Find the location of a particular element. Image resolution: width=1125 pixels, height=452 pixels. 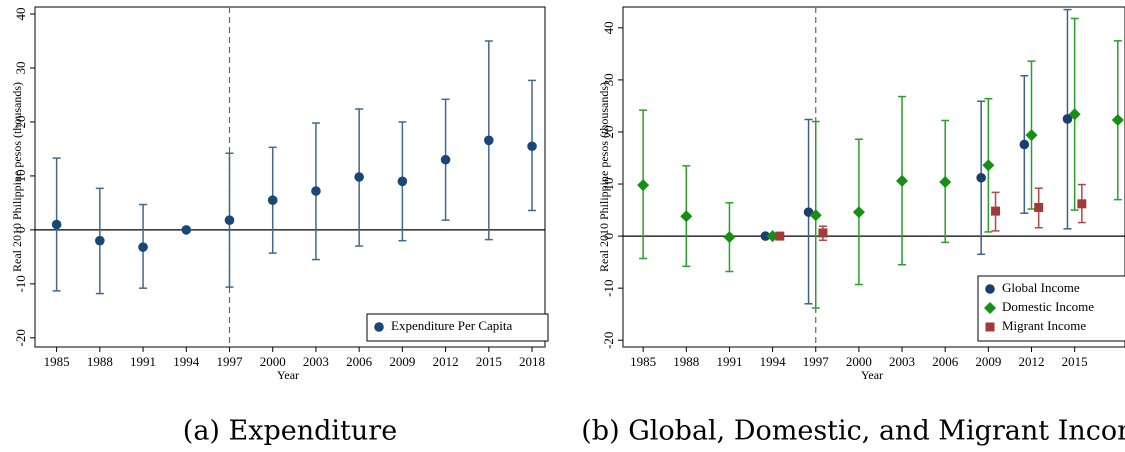

legend-label: Domestic Income is located at coordinates (1048, 306).